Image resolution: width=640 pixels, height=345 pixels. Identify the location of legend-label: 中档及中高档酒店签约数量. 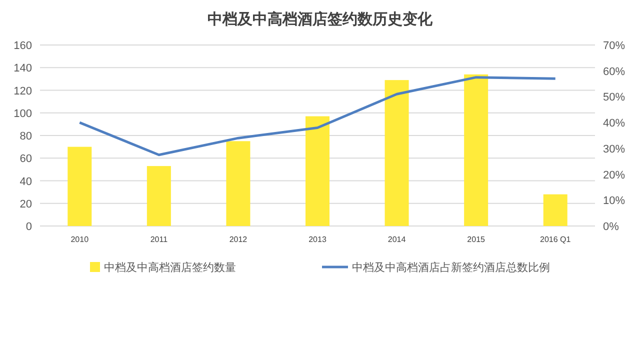
(170, 267).